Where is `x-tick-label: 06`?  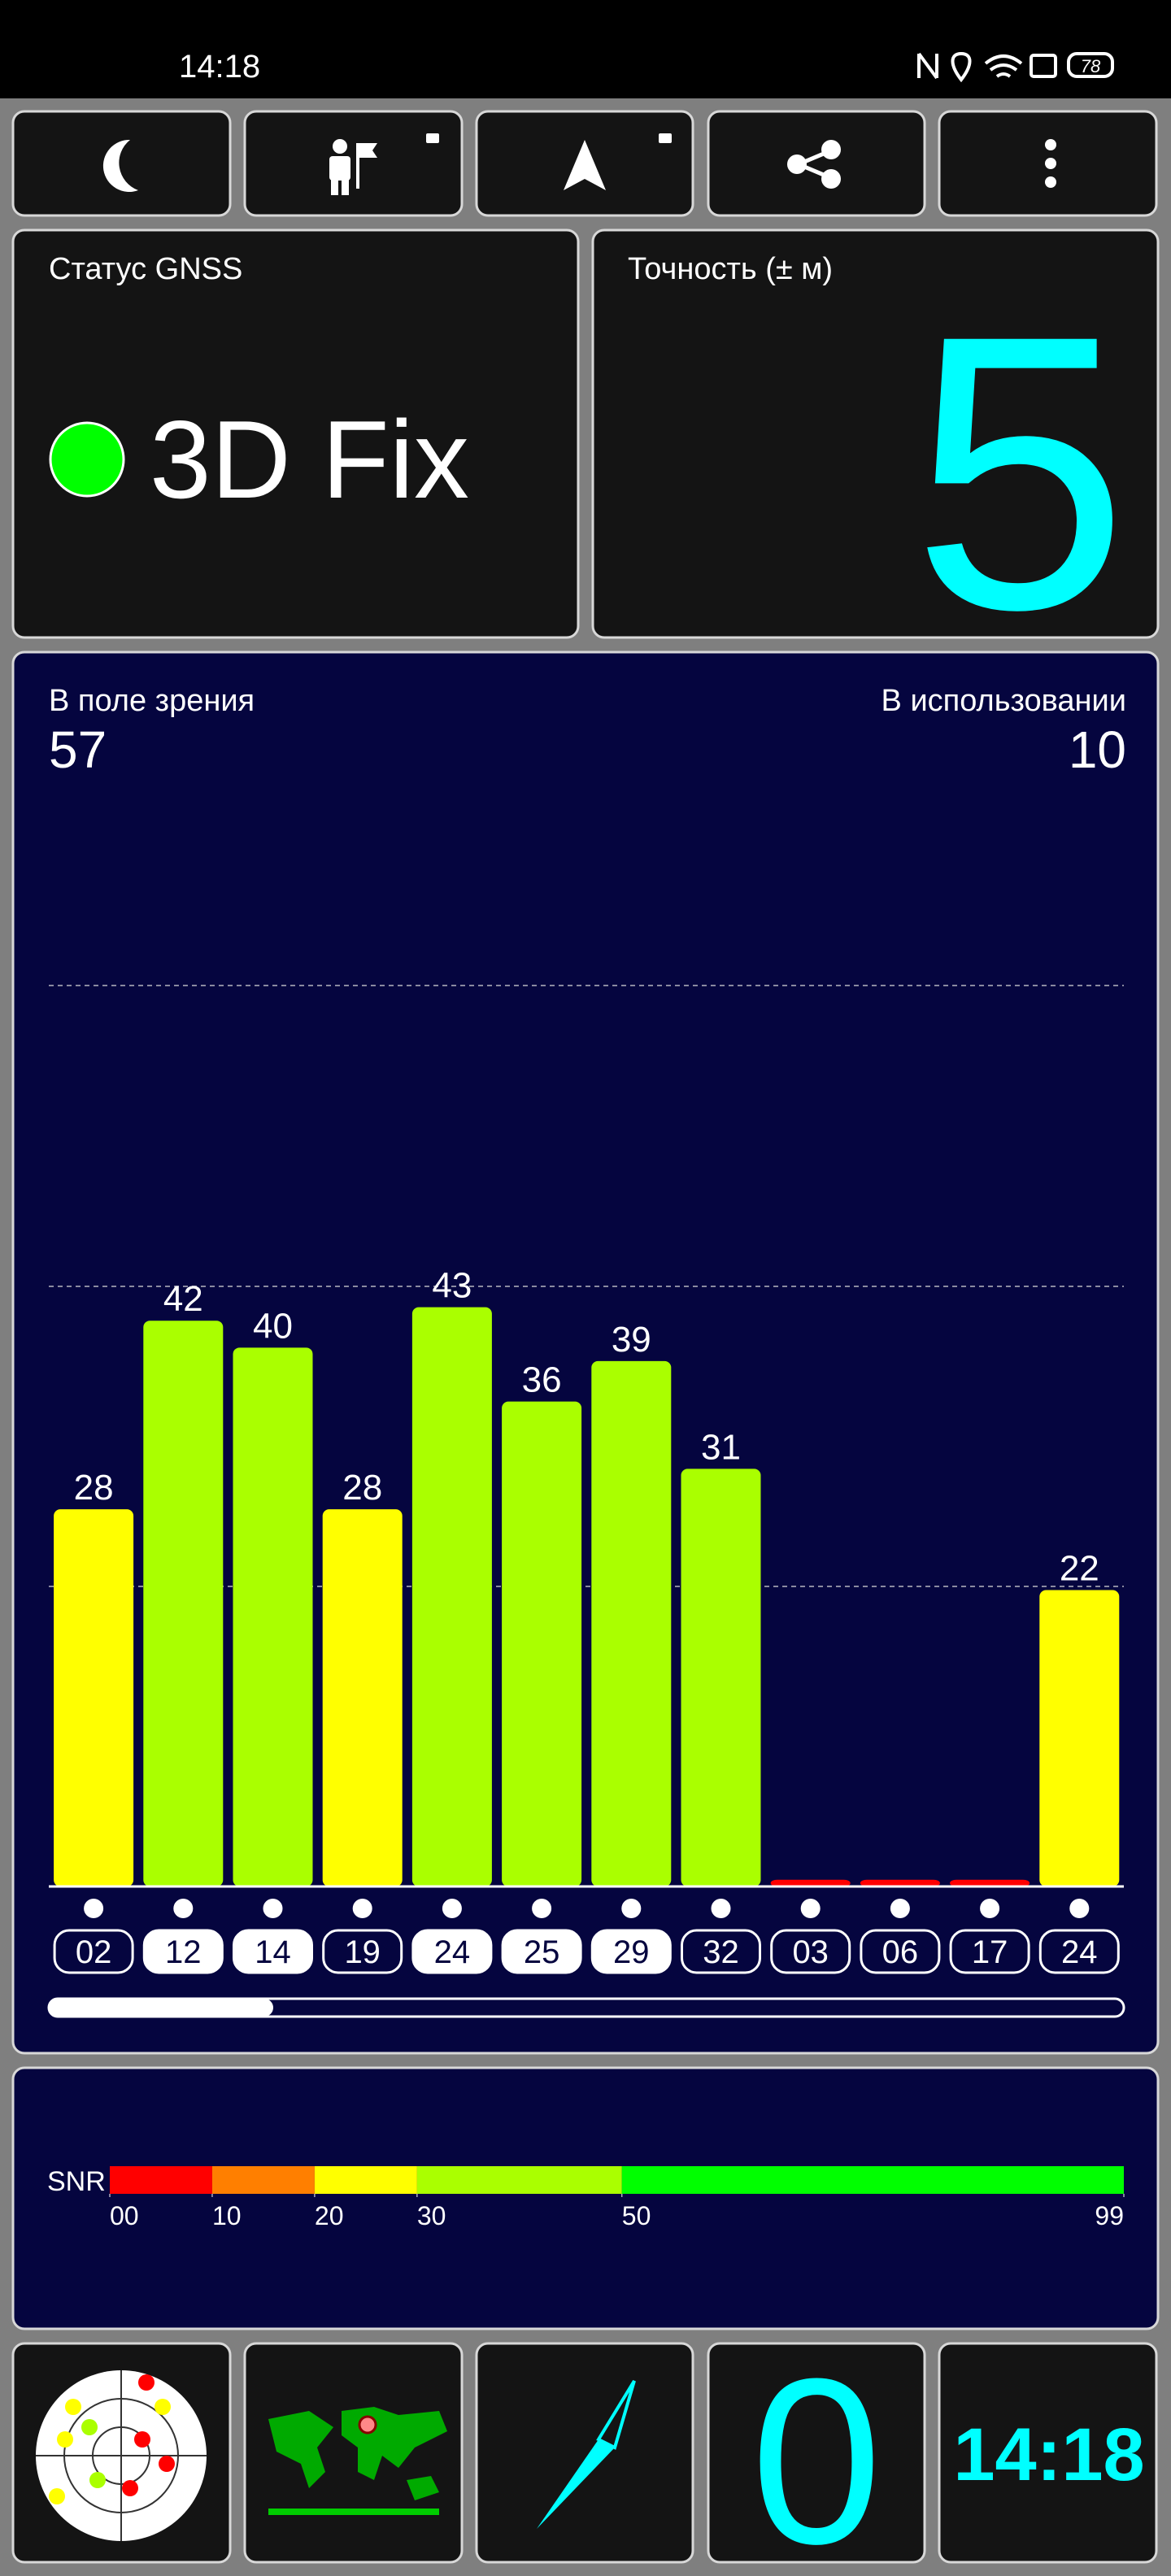
x-tick-label: 06 is located at coordinates (900, 1952).